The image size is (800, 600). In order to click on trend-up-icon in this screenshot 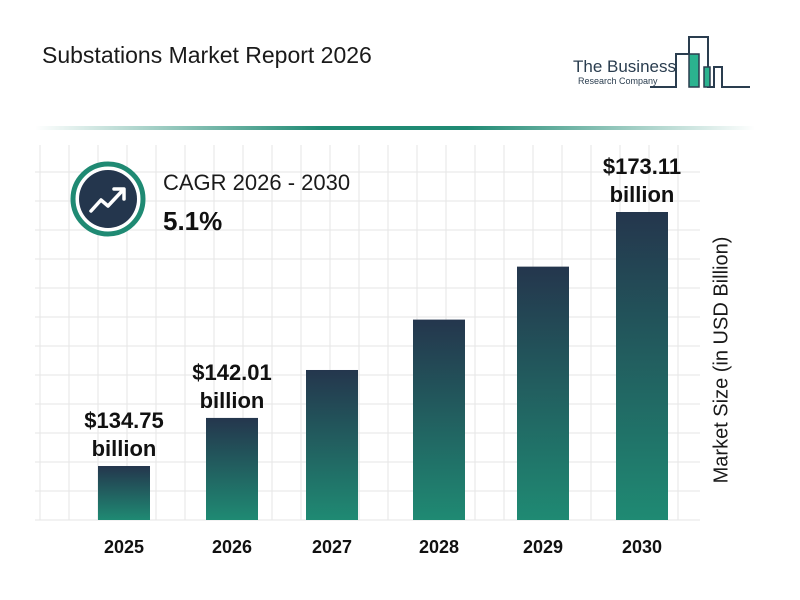, I will do `click(107, 200)`.